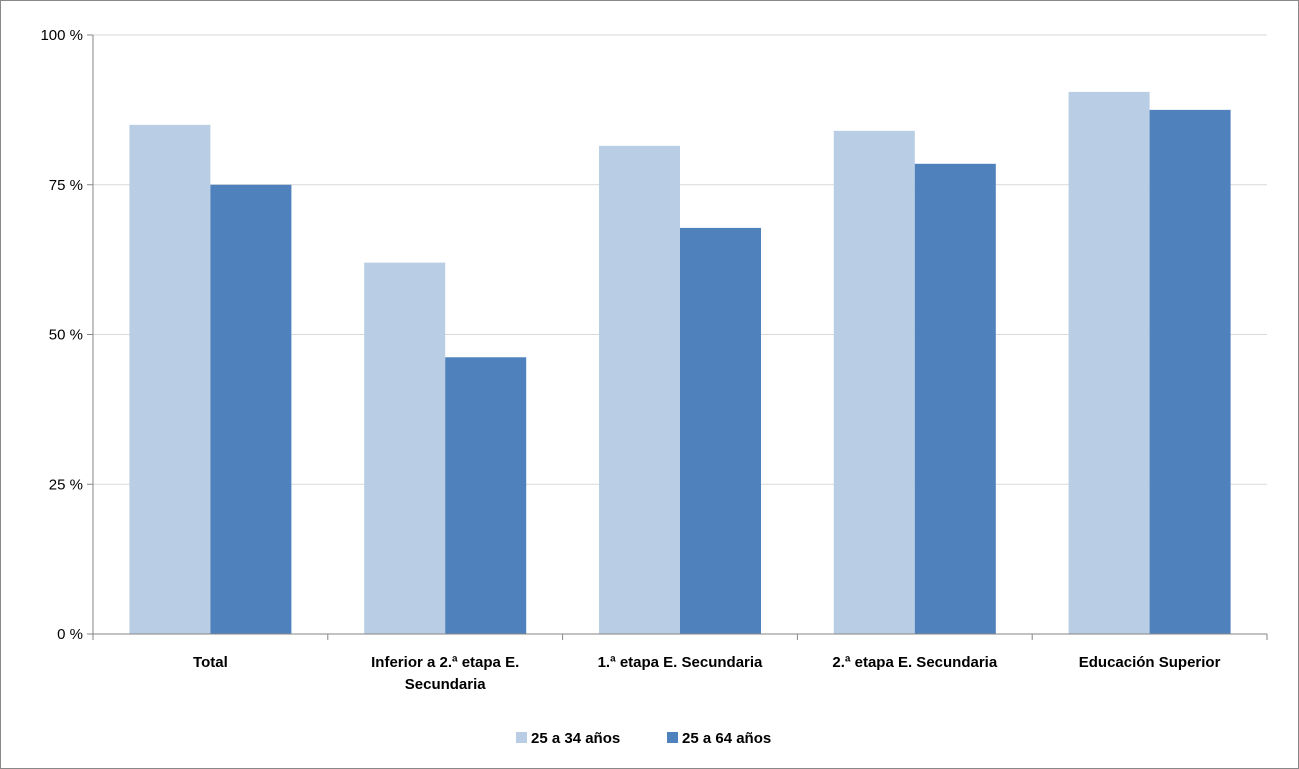  I want to click on x-category-label: Secundaria, so click(446, 684).